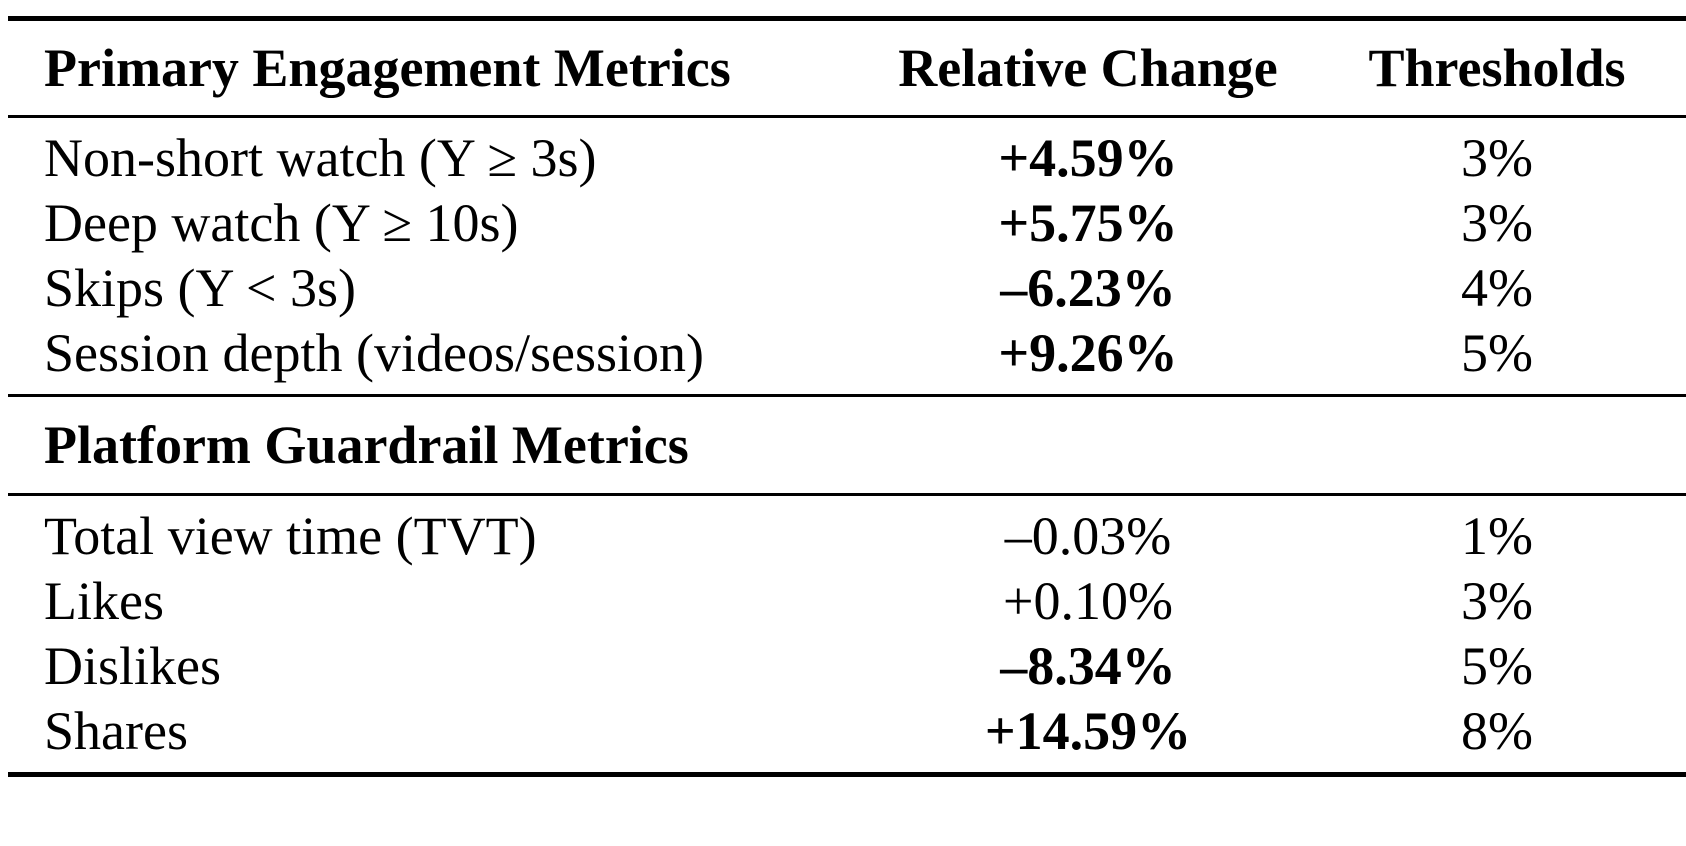  I want to click on top-rule, so click(847, 18).